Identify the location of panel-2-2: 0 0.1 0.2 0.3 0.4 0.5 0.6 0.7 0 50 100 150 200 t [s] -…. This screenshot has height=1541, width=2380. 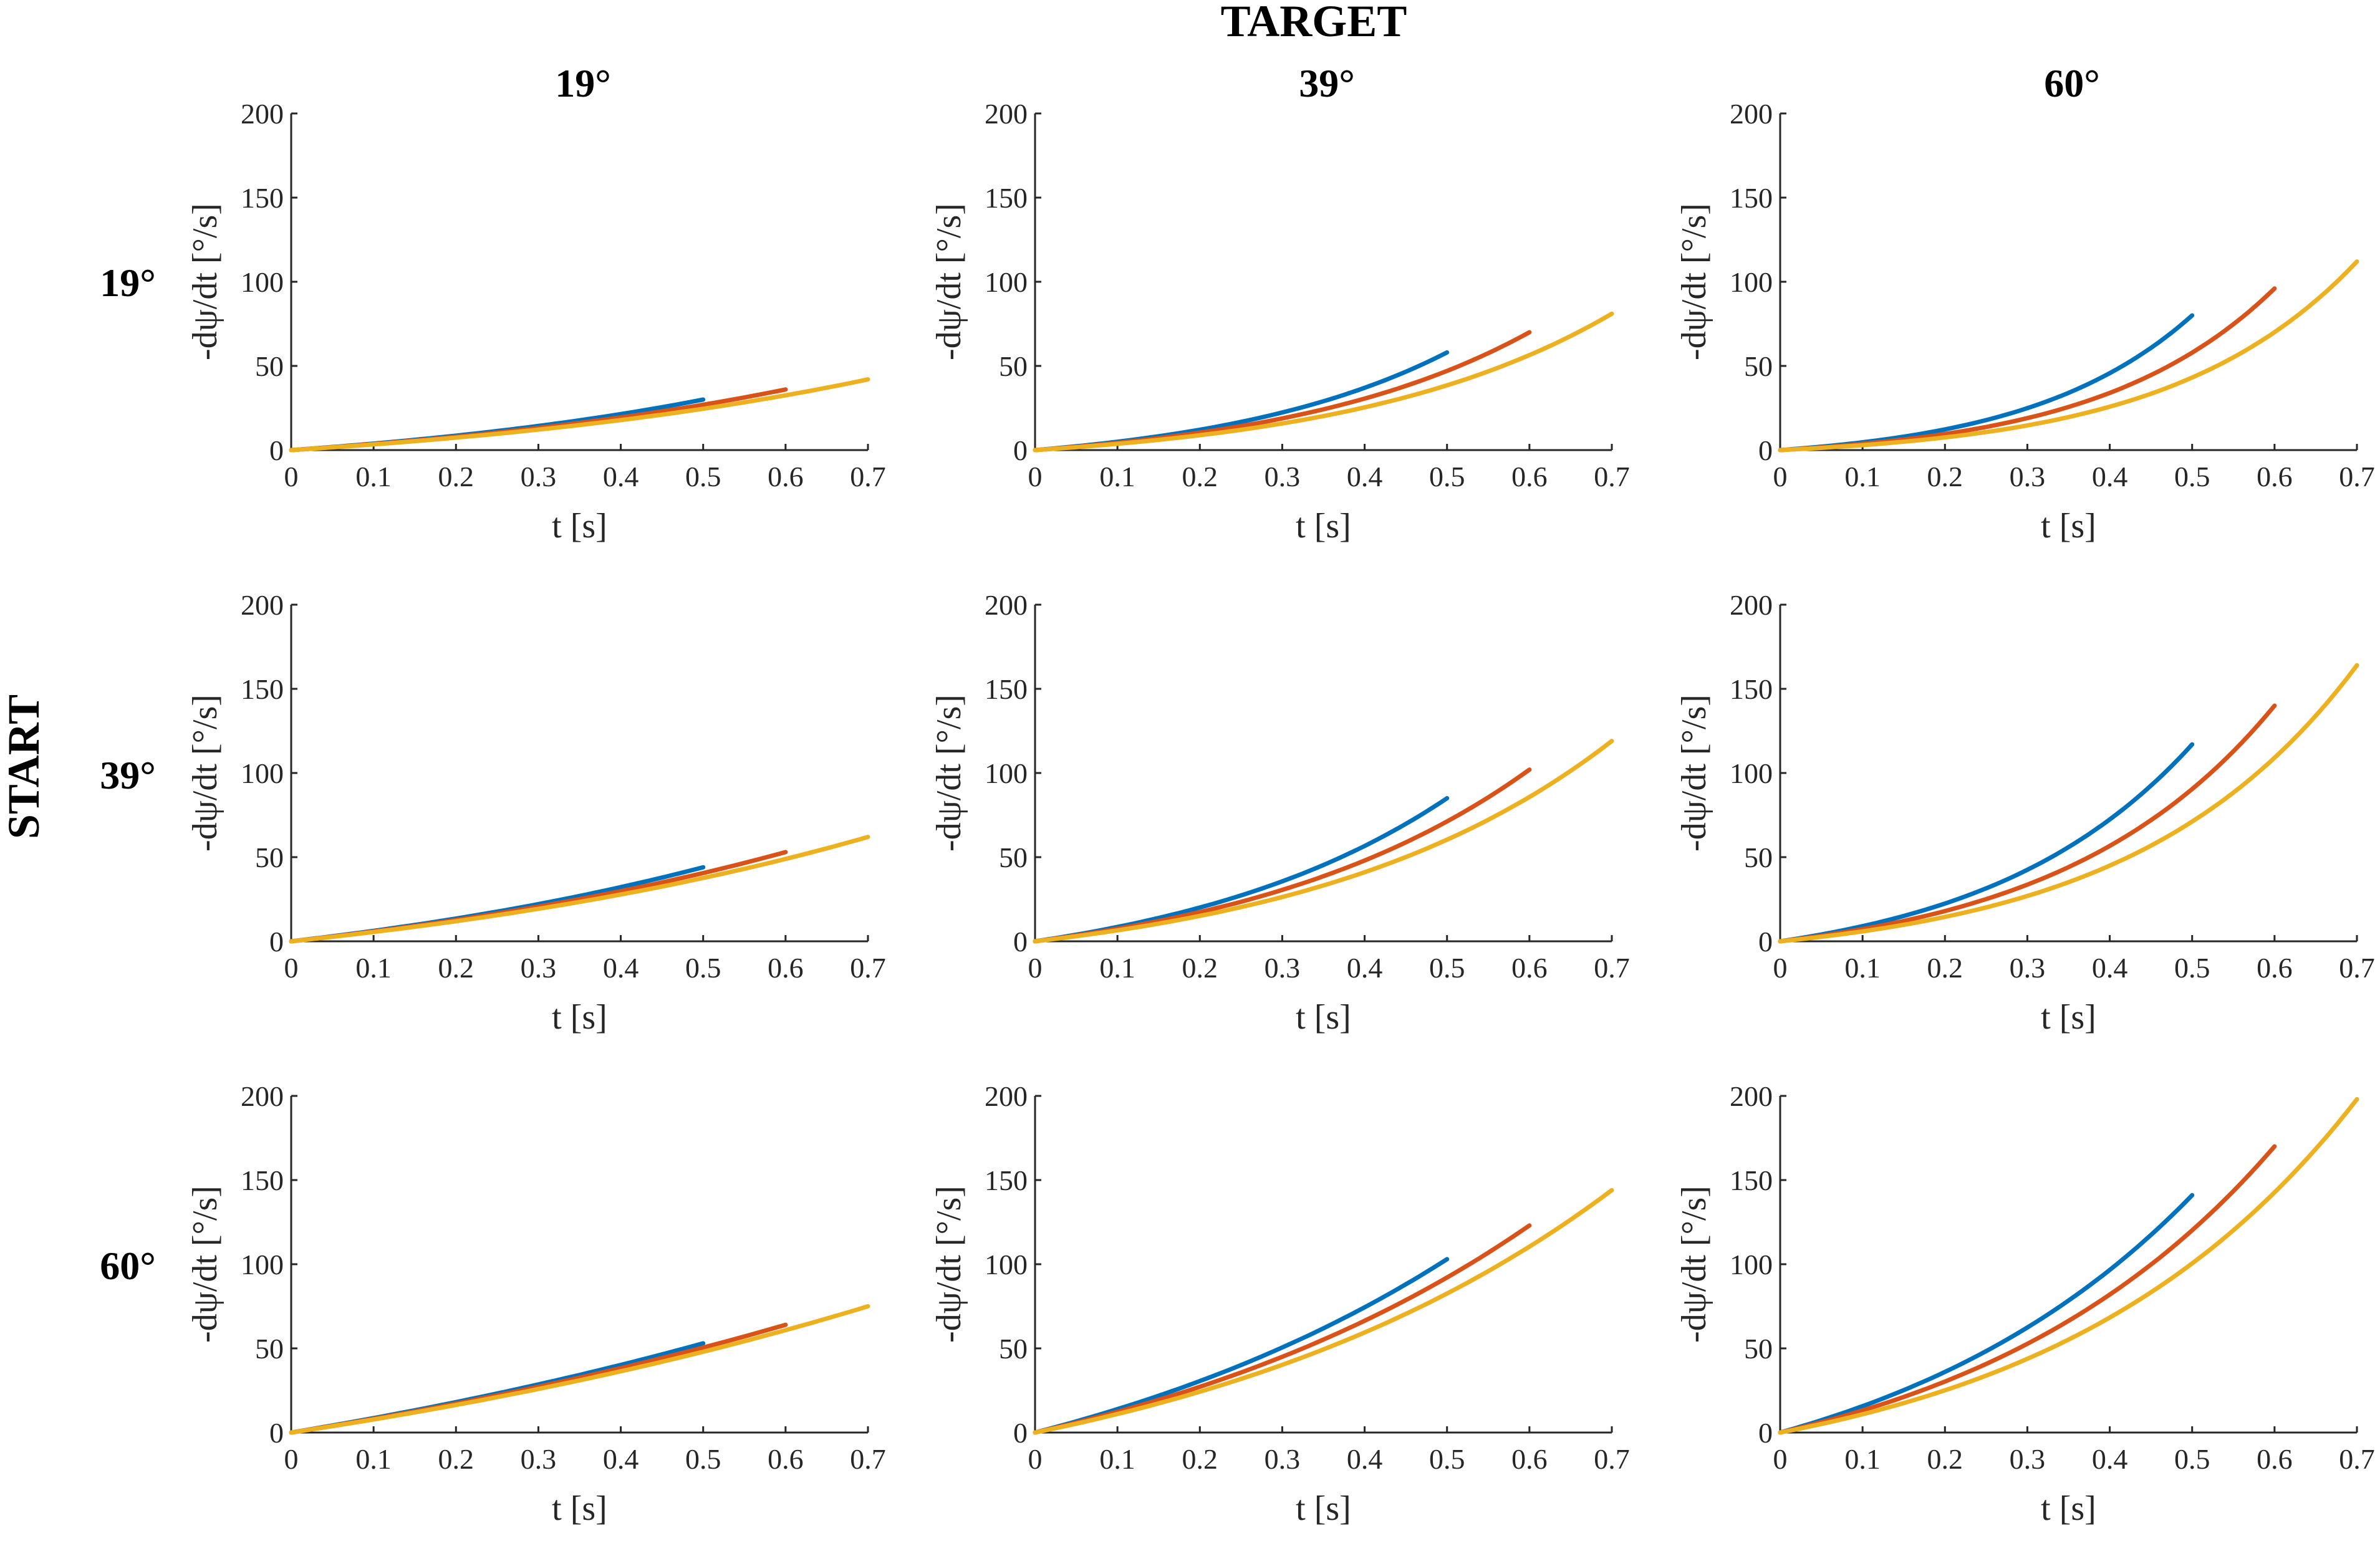
(1280, 813).